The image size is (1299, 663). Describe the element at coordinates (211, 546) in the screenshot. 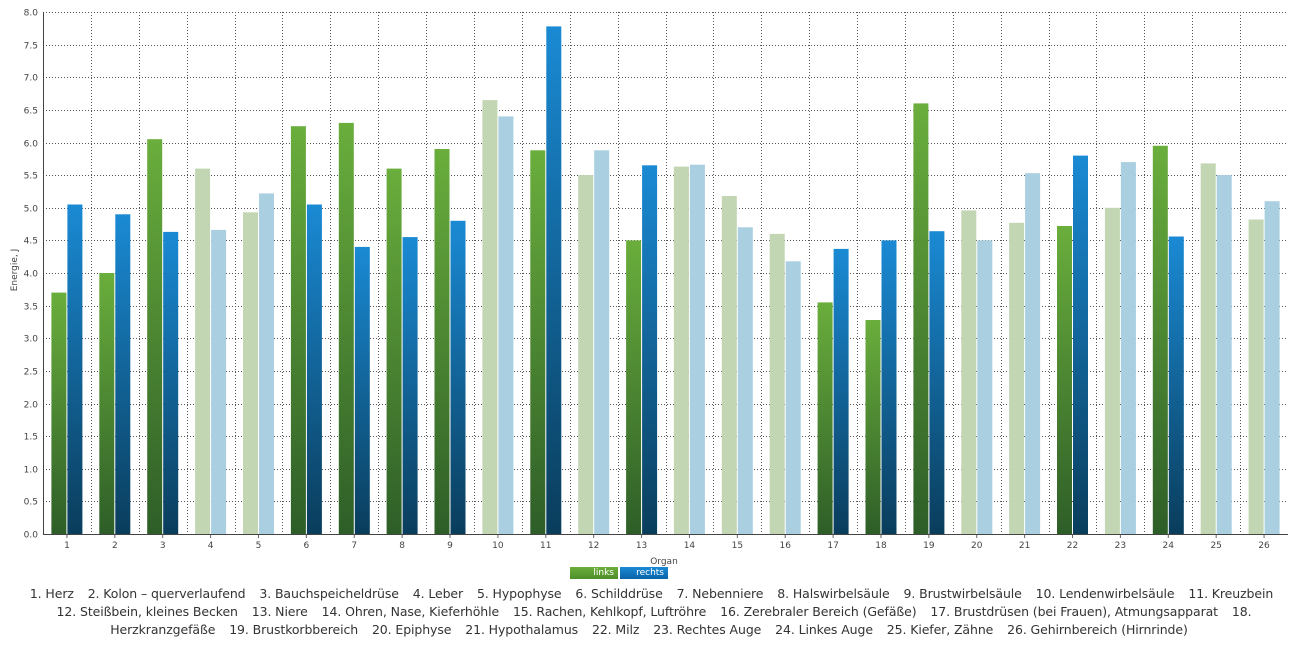

I see `x-tick-label: 4` at that location.